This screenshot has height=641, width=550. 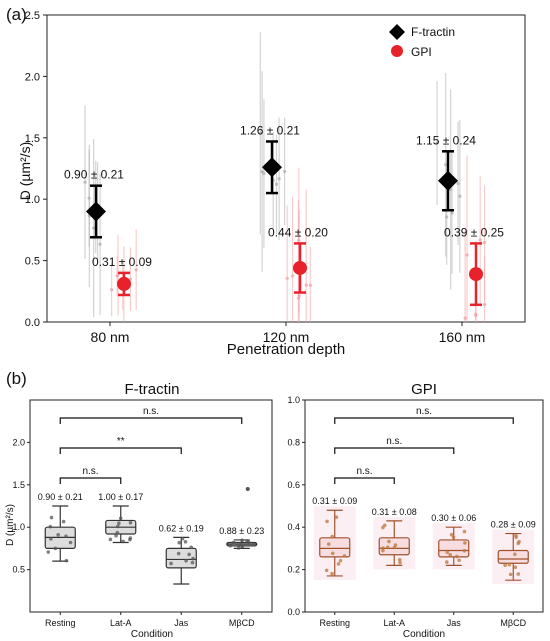 What do you see at coordinates (151, 411) in the screenshot?
I see `significance-label-b-ftractin-resting-vs-m-cd: n.s.` at bounding box center [151, 411].